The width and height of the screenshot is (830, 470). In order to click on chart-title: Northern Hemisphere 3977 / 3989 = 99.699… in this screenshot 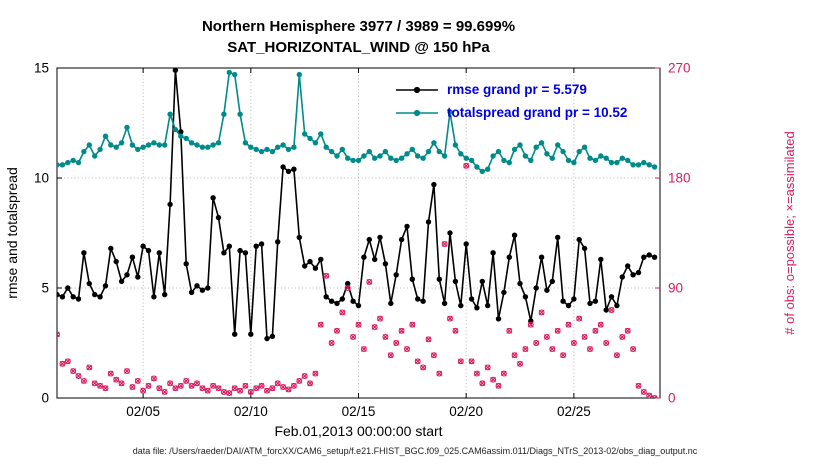, I will do `click(358, 37)`.